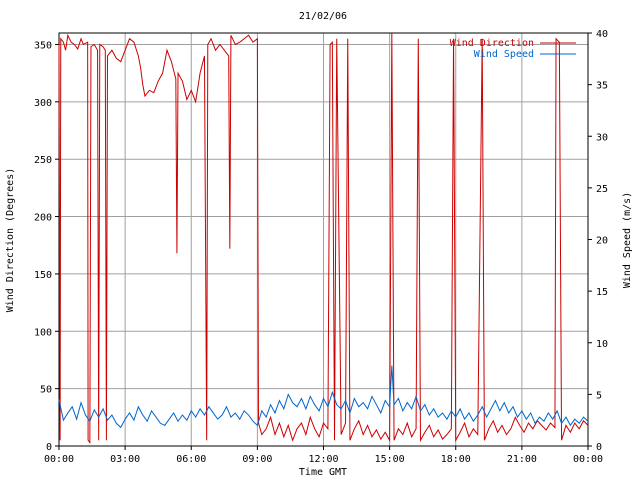 The image size is (640, 480). I want to click on y-right-tick-label: 15, so click(602, 292).